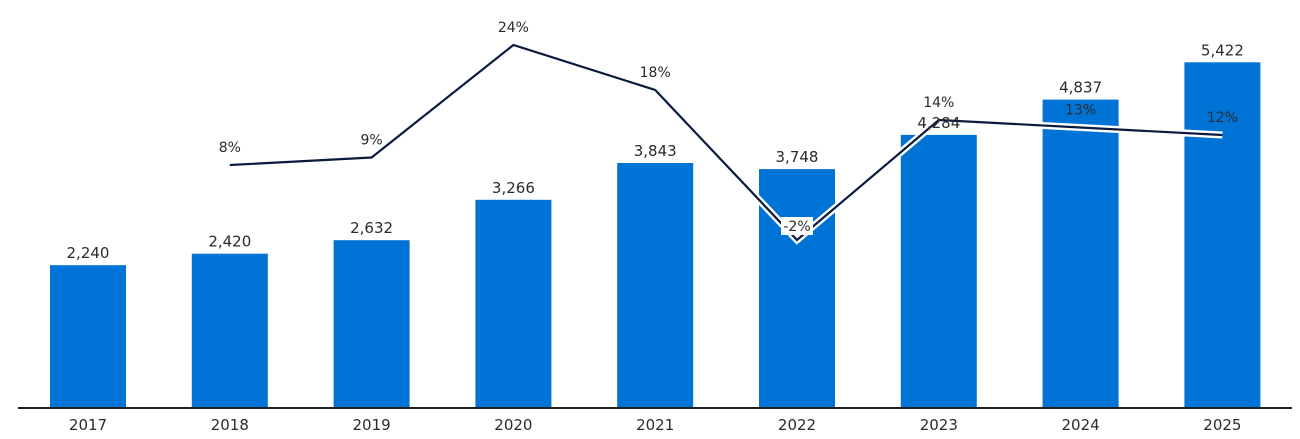 This screenshot has width=1300, height=439. I want to click on x-tick-label: 2024, so click(1081, 425).